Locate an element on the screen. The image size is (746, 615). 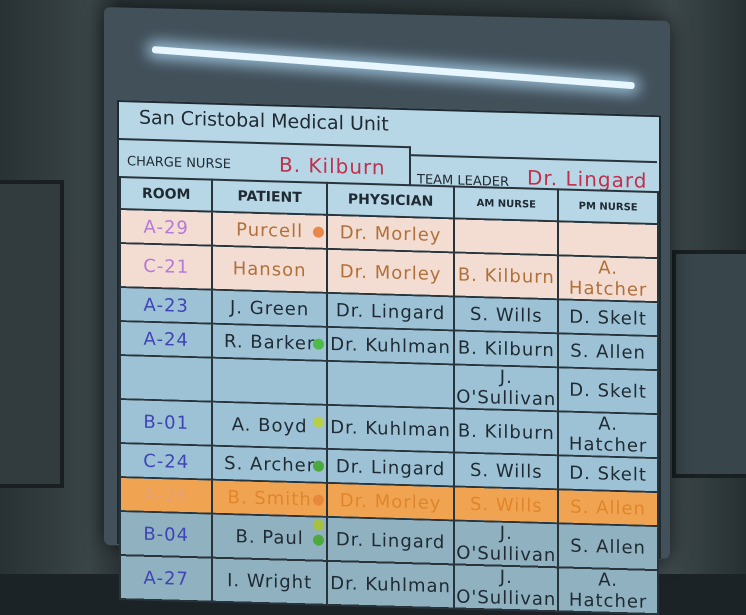
cell-patient: Hanson is located at coordinates (269, 269).